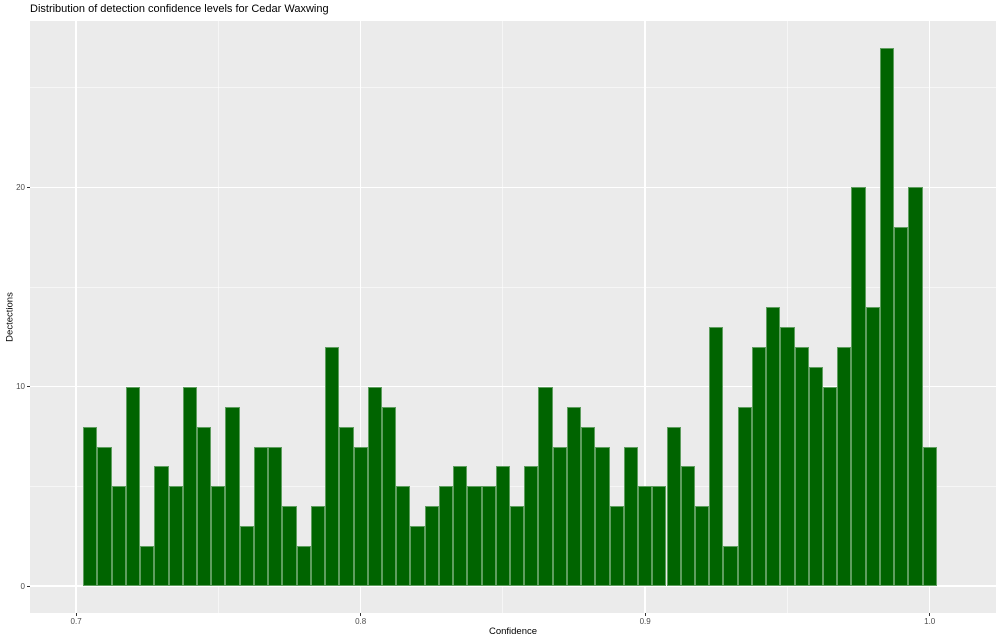 The image size is (1000, 642). What do you see at coordinates (20, 387) in the screenshot?
I see `y-tick-label: 10` at bounding box center [20, 387].